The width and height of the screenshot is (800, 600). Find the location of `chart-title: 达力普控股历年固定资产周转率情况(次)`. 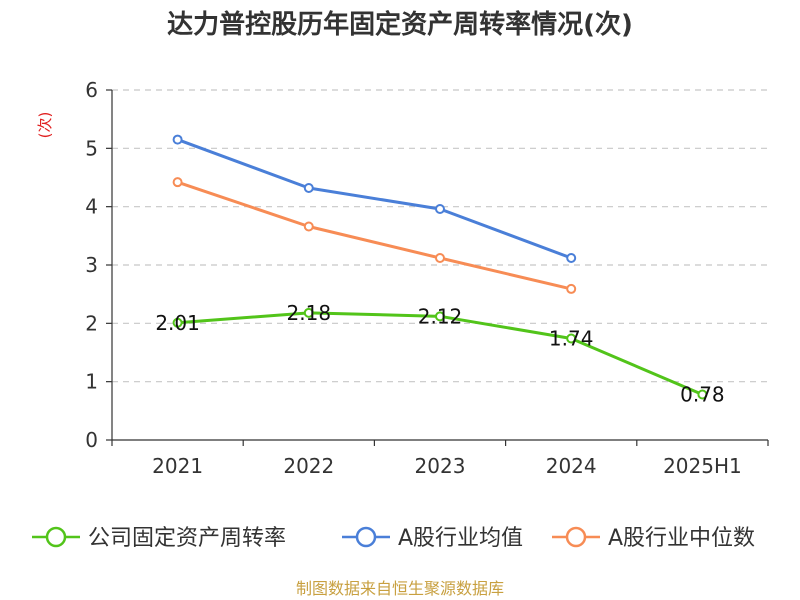

chart-title: 达力普控股历年固定资产周转率情况(次) is located at coordinates (400, 24).